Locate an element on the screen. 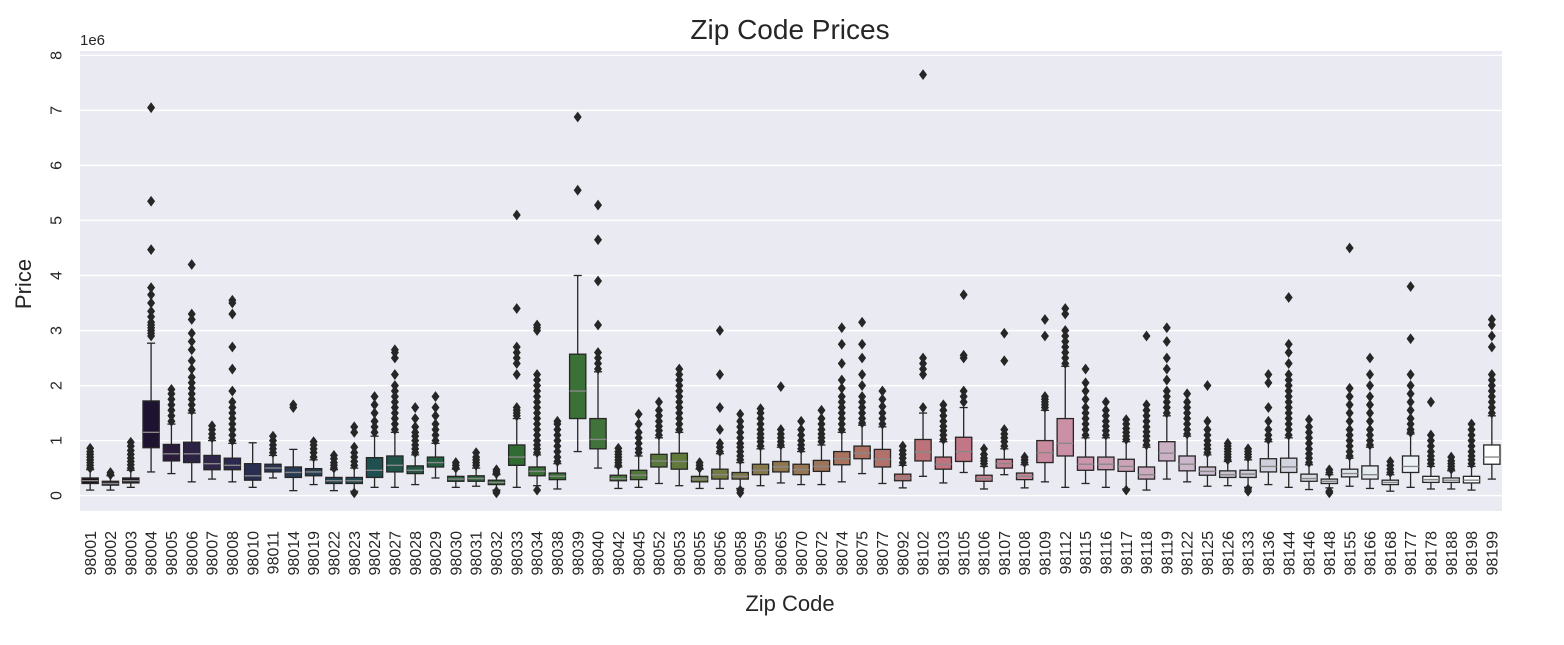  x-tick-label: 98072 is located at coordinates (822, 553).